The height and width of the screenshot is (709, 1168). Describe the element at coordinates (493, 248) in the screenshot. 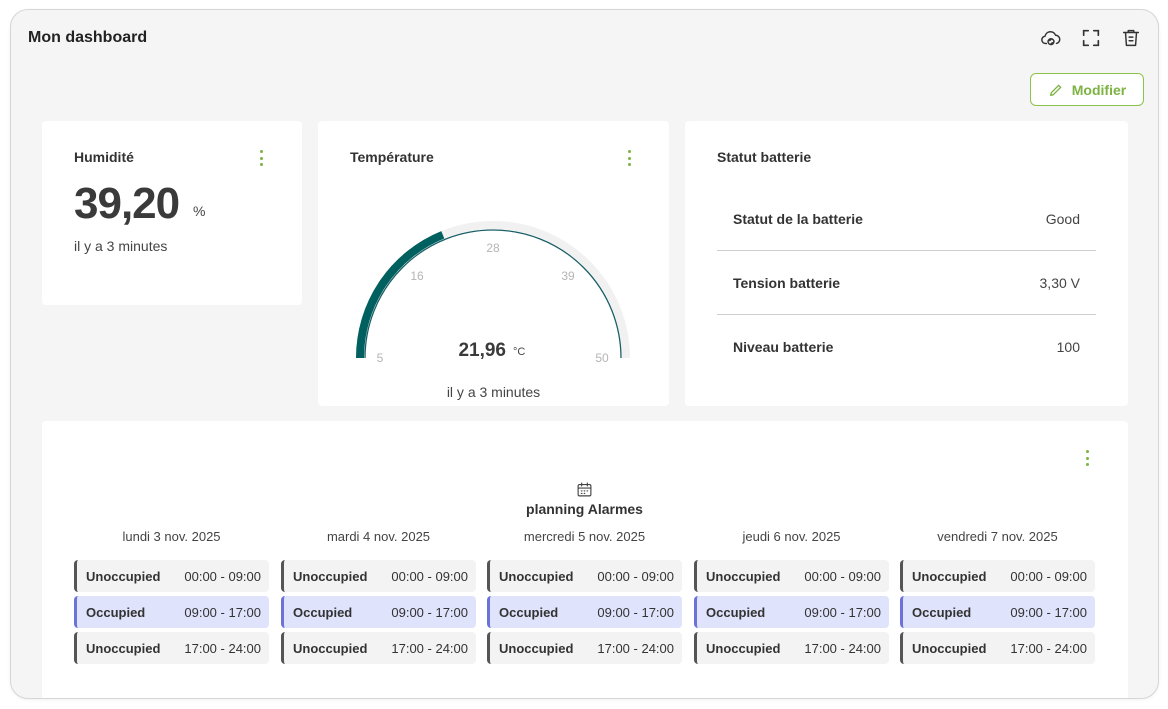

I see `gauge-tick-2: 28` at that location.